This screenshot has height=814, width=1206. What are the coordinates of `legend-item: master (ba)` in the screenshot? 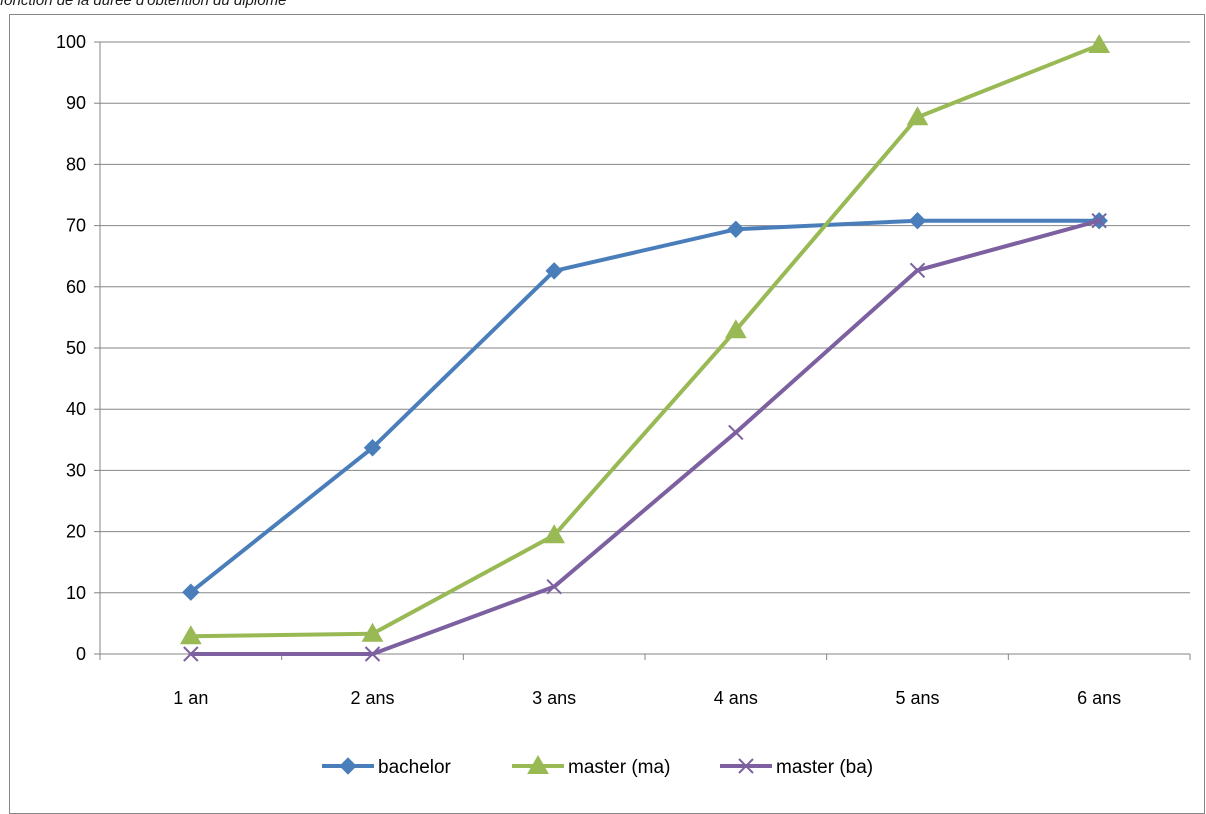 It's located at (796, 767).